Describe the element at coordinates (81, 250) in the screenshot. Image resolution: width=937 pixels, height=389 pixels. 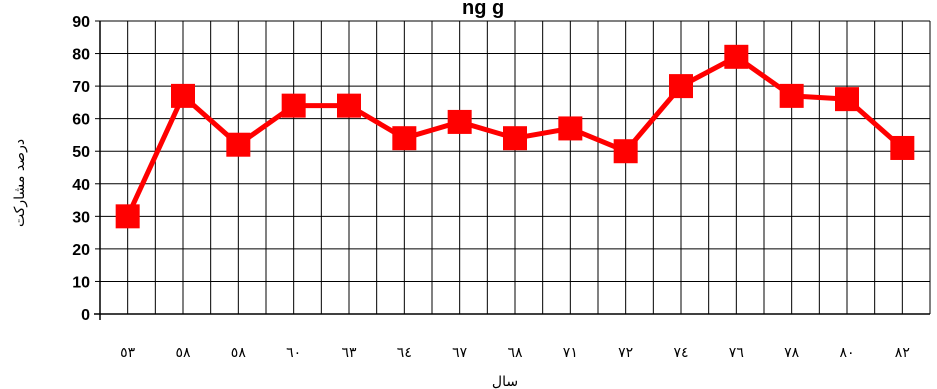
I see `y-tick-label: 20` at that location.